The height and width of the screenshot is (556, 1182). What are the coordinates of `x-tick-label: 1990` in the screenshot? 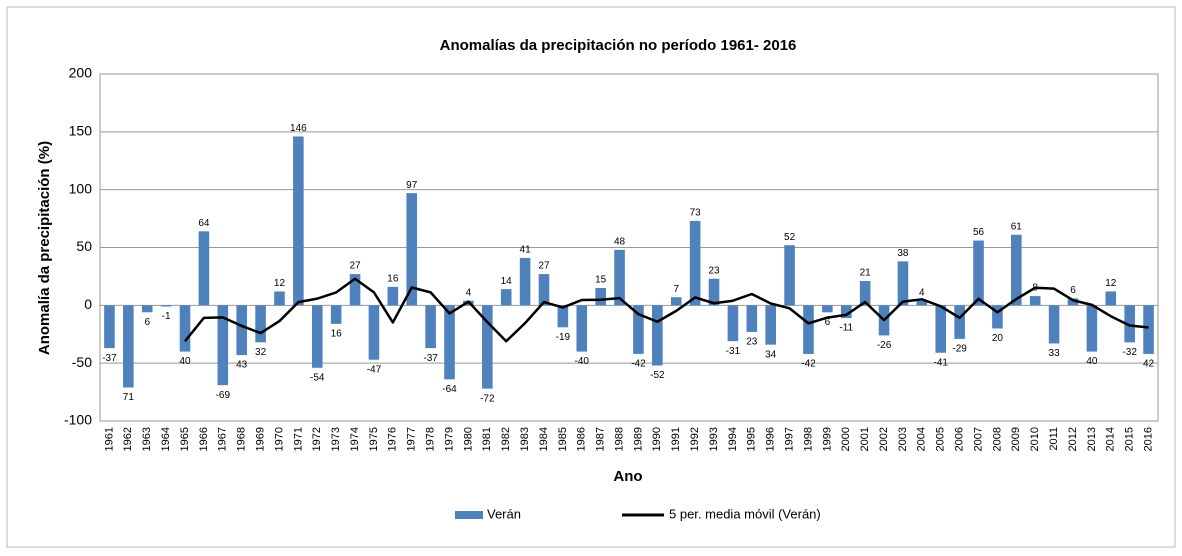 It's located at (657, 439).